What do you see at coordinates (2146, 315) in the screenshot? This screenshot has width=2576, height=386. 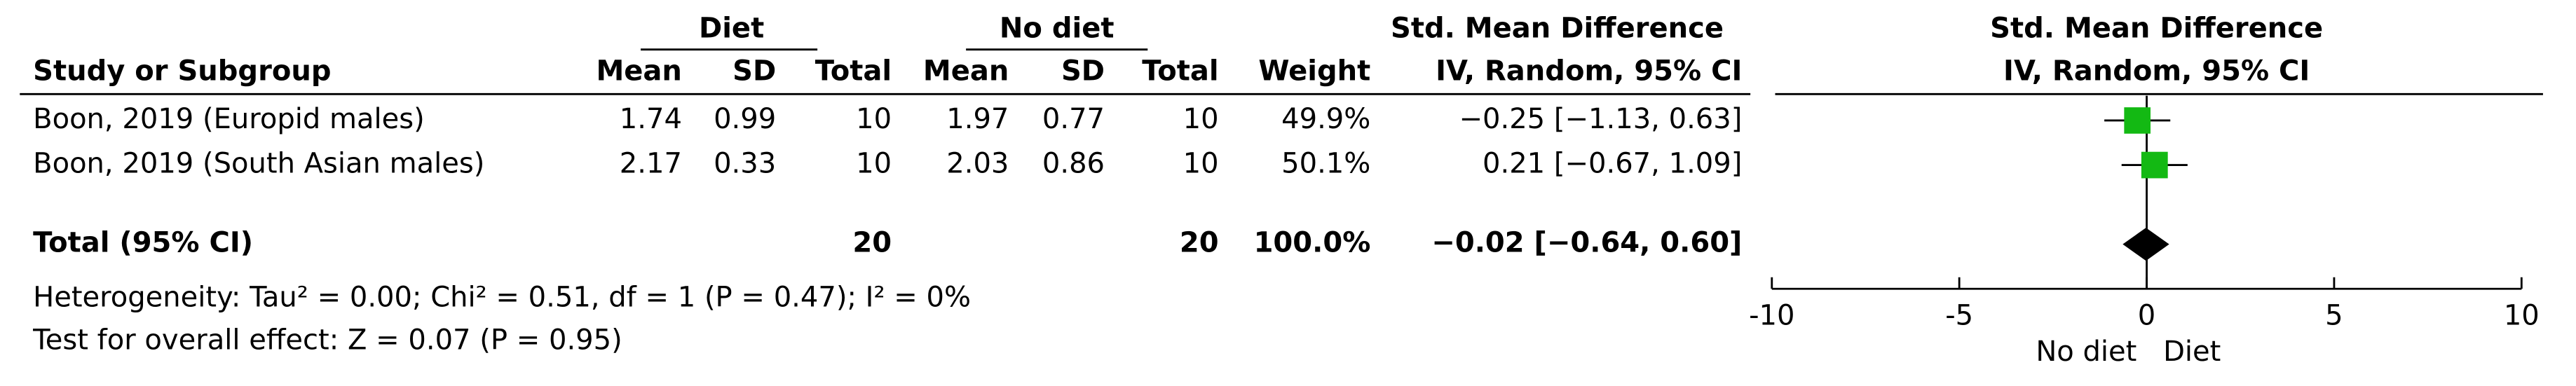 I see `x-tick-label: 0` at bounding box center [2146, 315].